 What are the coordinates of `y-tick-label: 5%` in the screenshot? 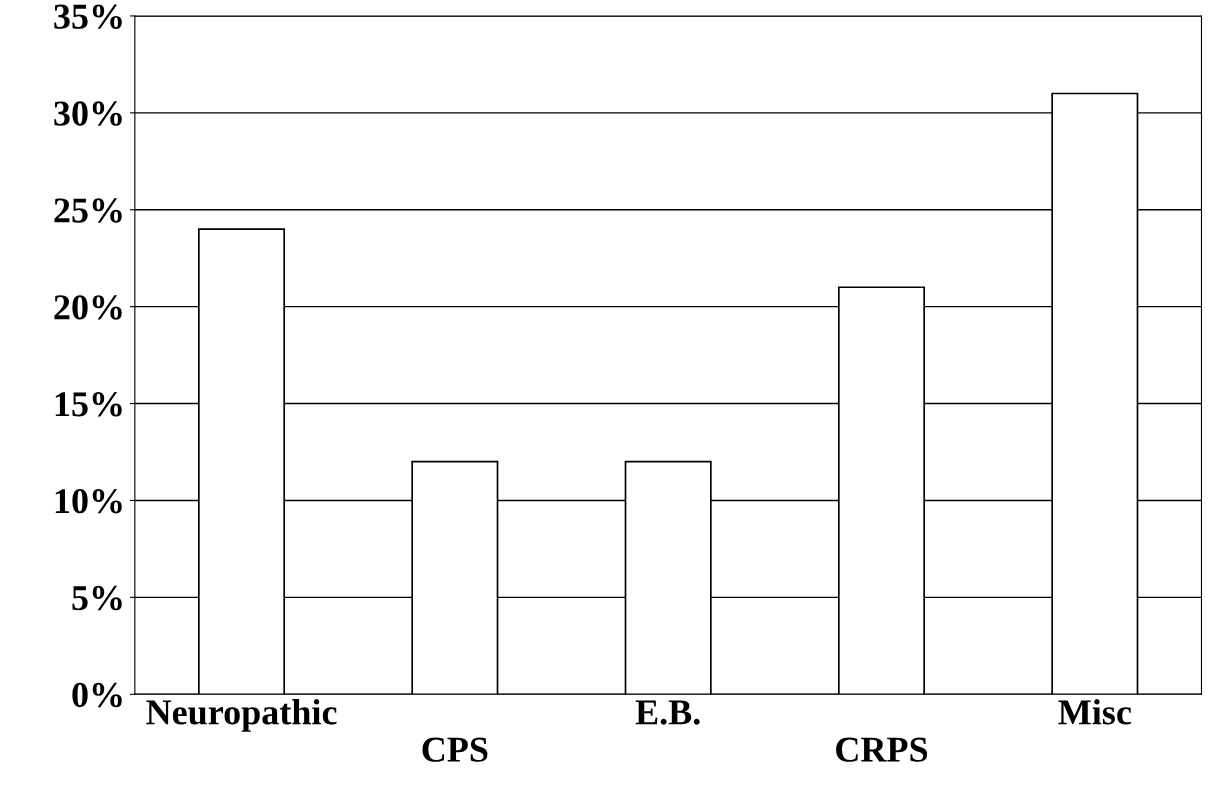 It's located at (97, 598).